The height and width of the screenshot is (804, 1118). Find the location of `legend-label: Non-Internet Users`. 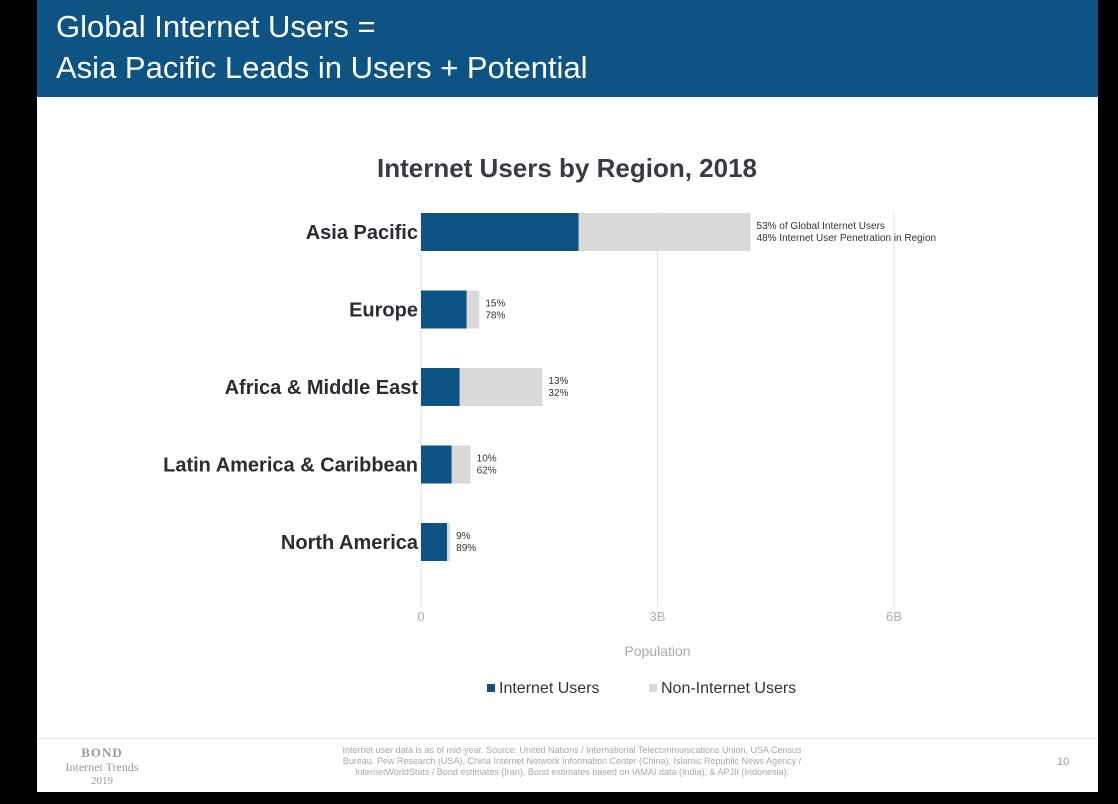

legend-label: Non-Internet Users is located at coordinates (728, 688).